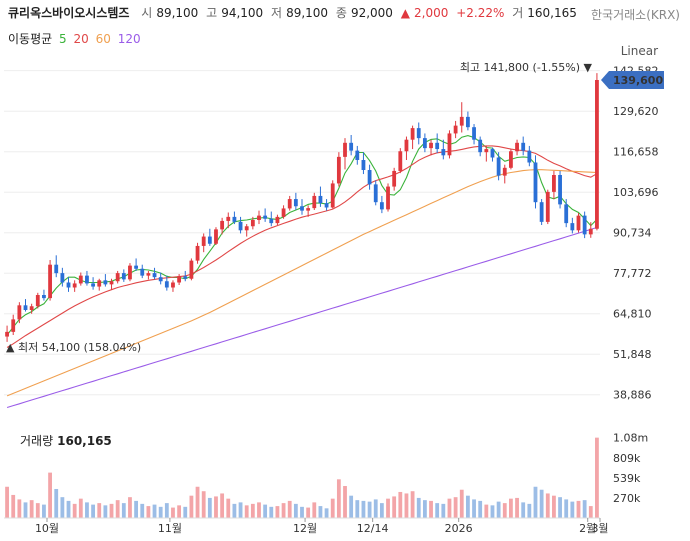 The height and width of the screenshot is (541, 690). Describe the element at coordinates (302, 478) in the screenshot. I see `volume-bars` at that location.